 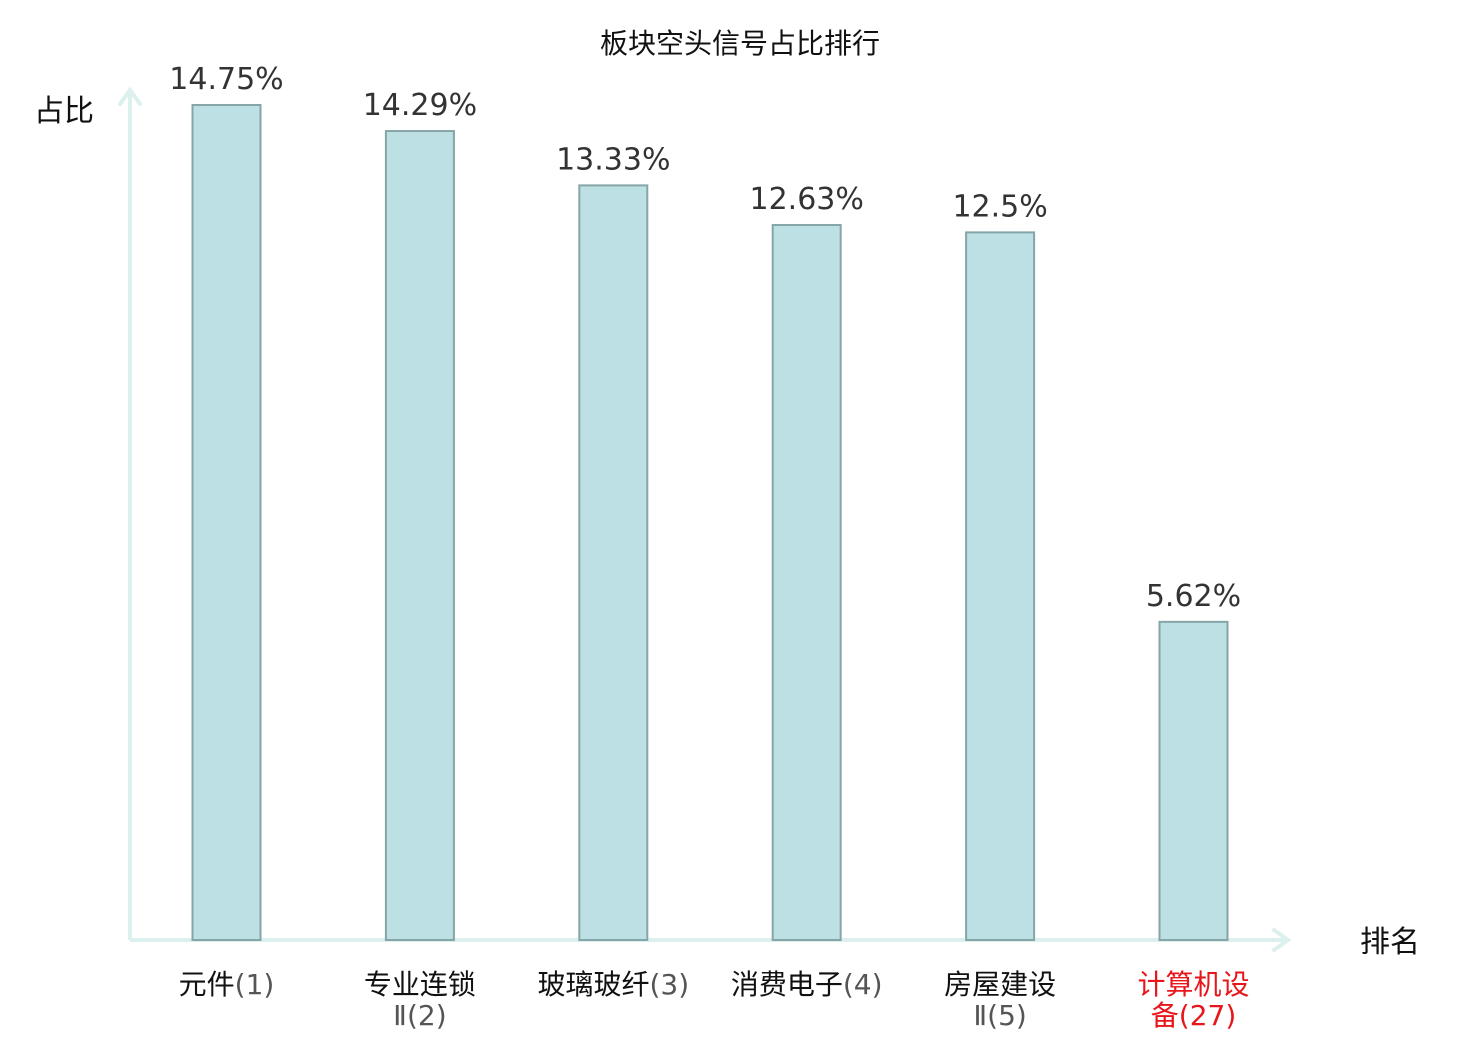 I want to click on x-axis-arrow, so click(x=1282, y=940).